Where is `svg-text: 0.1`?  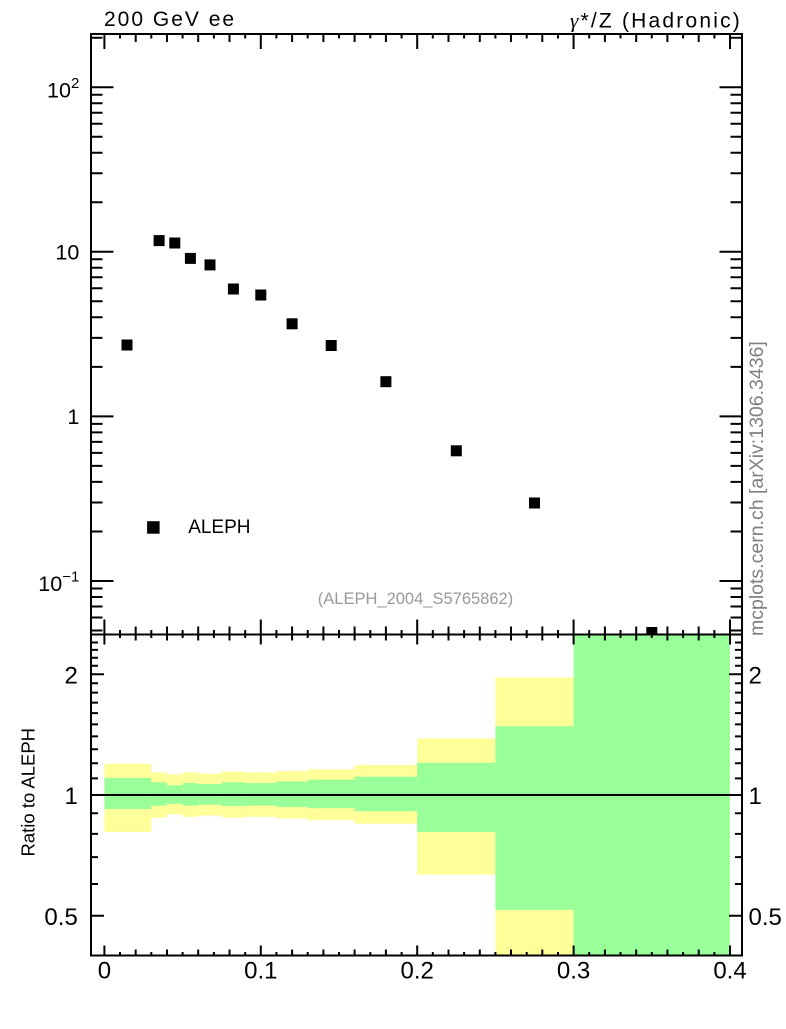
svg-text: 0.1 is located at coordinates (260, 970).